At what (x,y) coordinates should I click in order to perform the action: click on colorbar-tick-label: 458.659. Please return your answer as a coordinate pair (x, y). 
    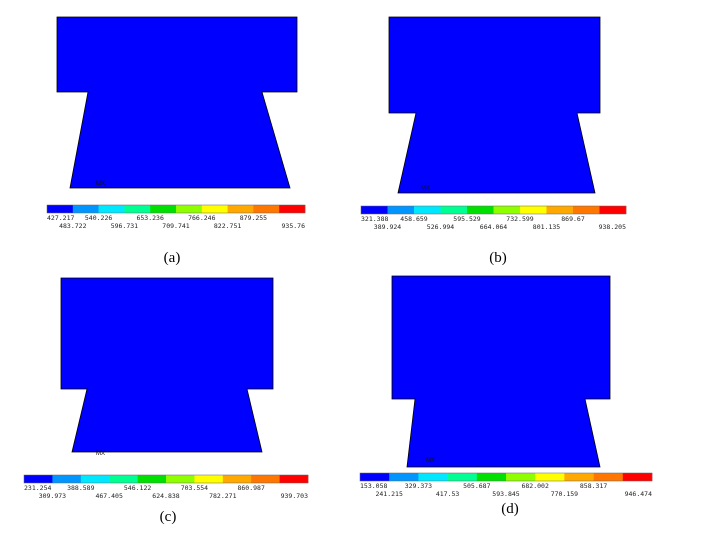
    Looking at the image, I should click on (413, 219).